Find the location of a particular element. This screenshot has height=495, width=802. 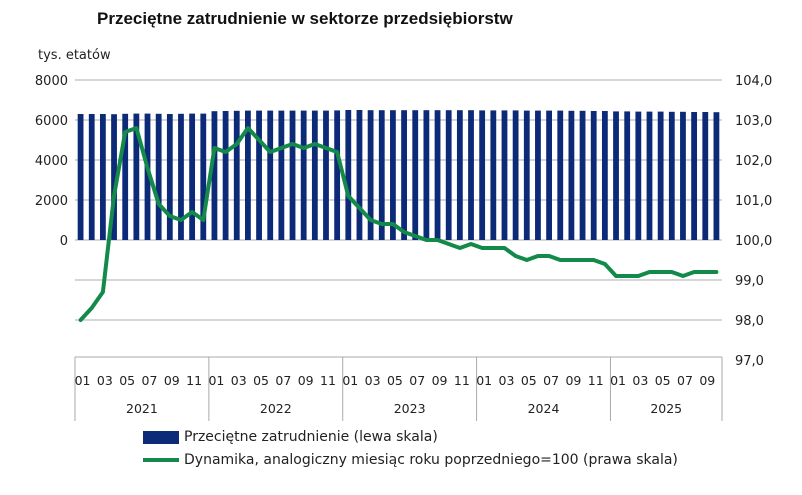

right-tick-label: 100,0 is located at coordinates (753, 241).